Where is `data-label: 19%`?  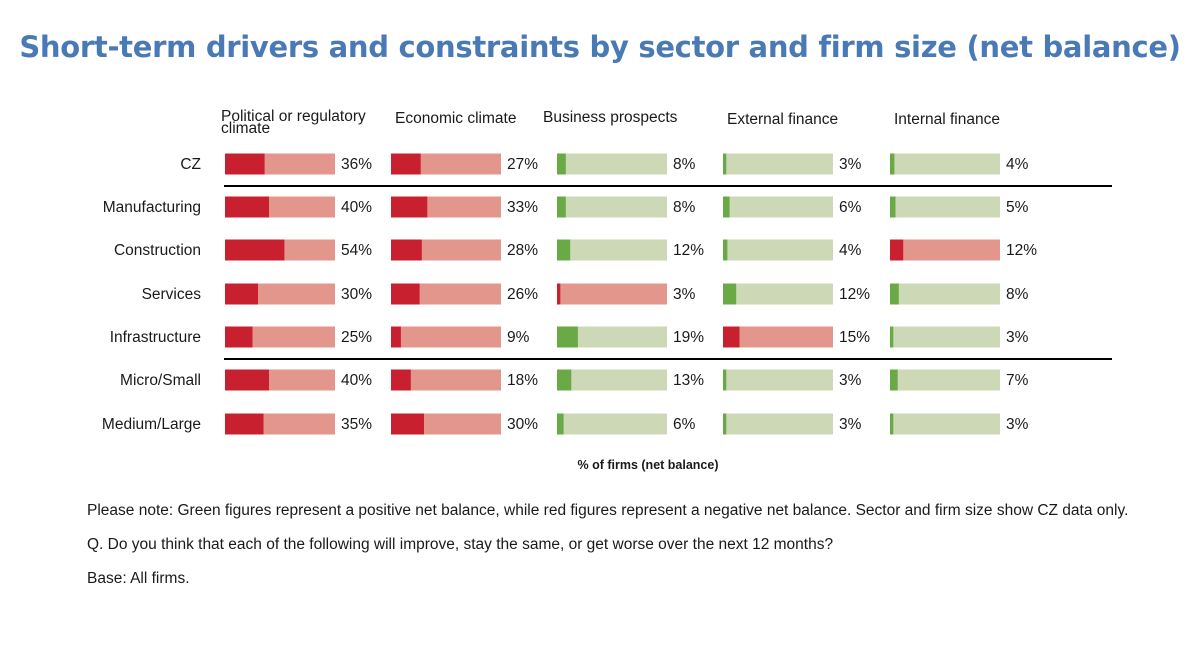
data-label: 19% is located at coordinates (688, 337).